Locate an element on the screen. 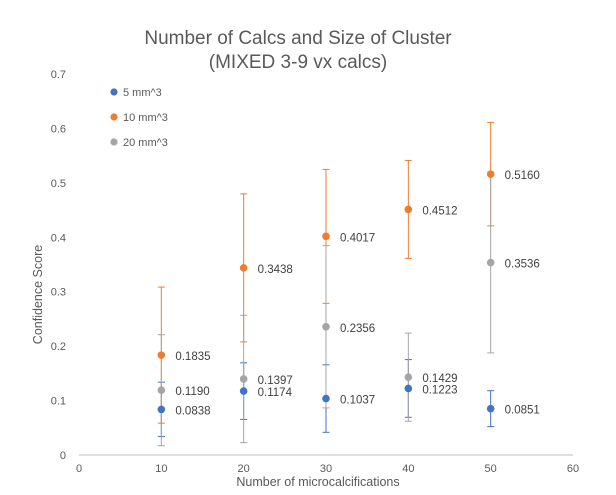  data-label: 0.1037 is located at coordinates (357, 401).